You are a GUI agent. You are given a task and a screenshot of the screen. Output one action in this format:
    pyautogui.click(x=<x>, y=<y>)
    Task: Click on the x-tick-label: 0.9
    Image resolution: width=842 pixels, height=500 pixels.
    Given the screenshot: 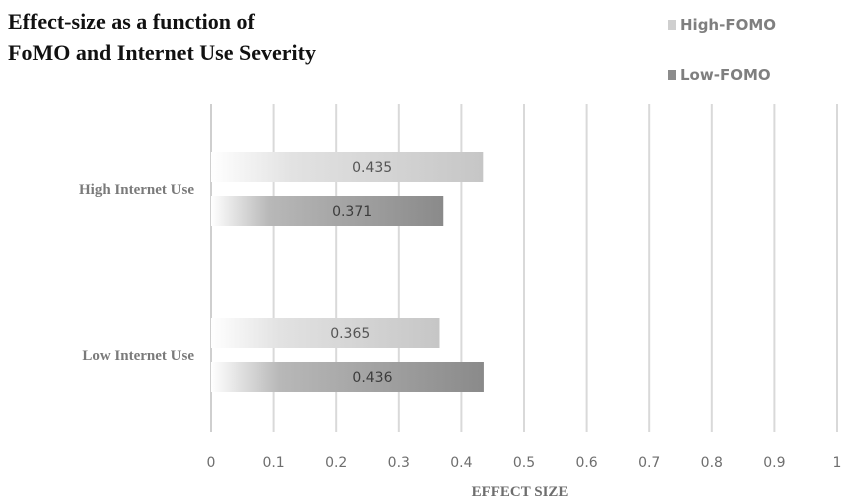 What is the action you would take?
    pyautogui.click(x=774, y=463)
    